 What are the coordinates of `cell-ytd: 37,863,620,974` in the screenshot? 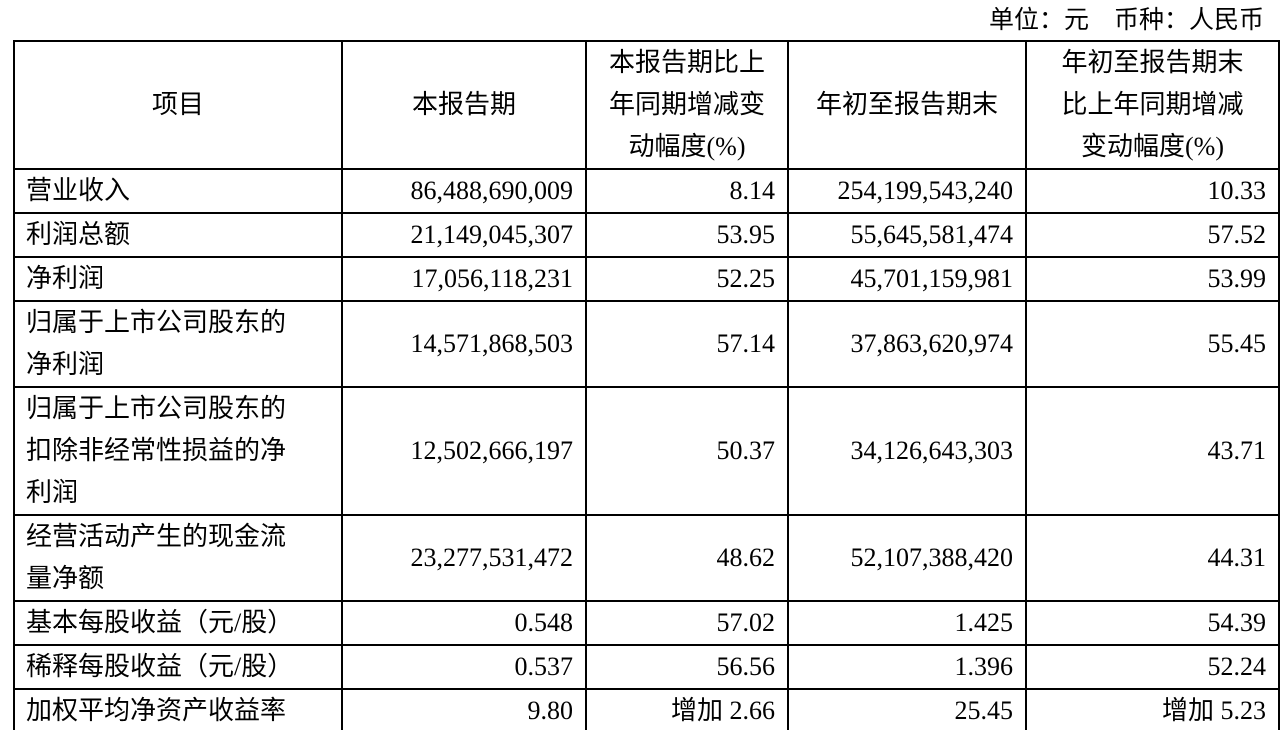 It's located at (907, 344).